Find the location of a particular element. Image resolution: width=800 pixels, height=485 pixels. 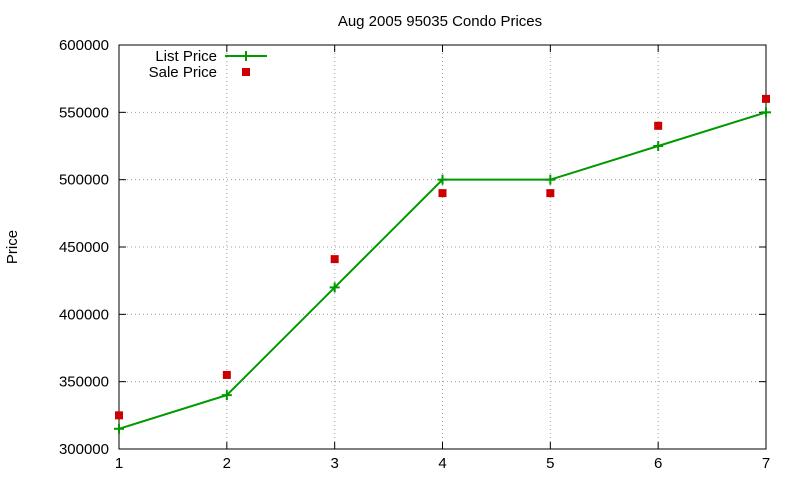

legend-plus-swatch is located at coordinates (246, 56).